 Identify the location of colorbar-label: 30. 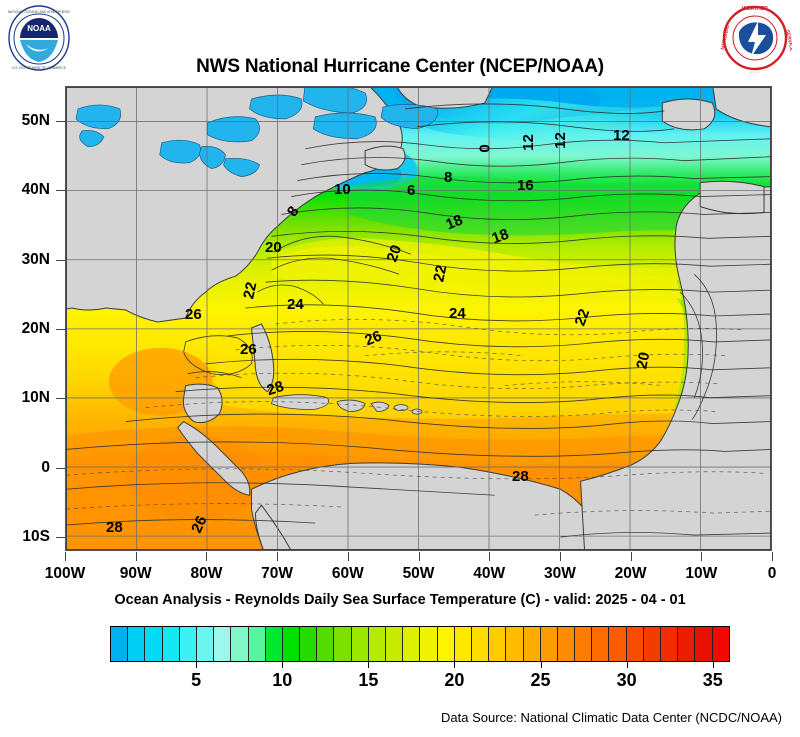
(626, 680).